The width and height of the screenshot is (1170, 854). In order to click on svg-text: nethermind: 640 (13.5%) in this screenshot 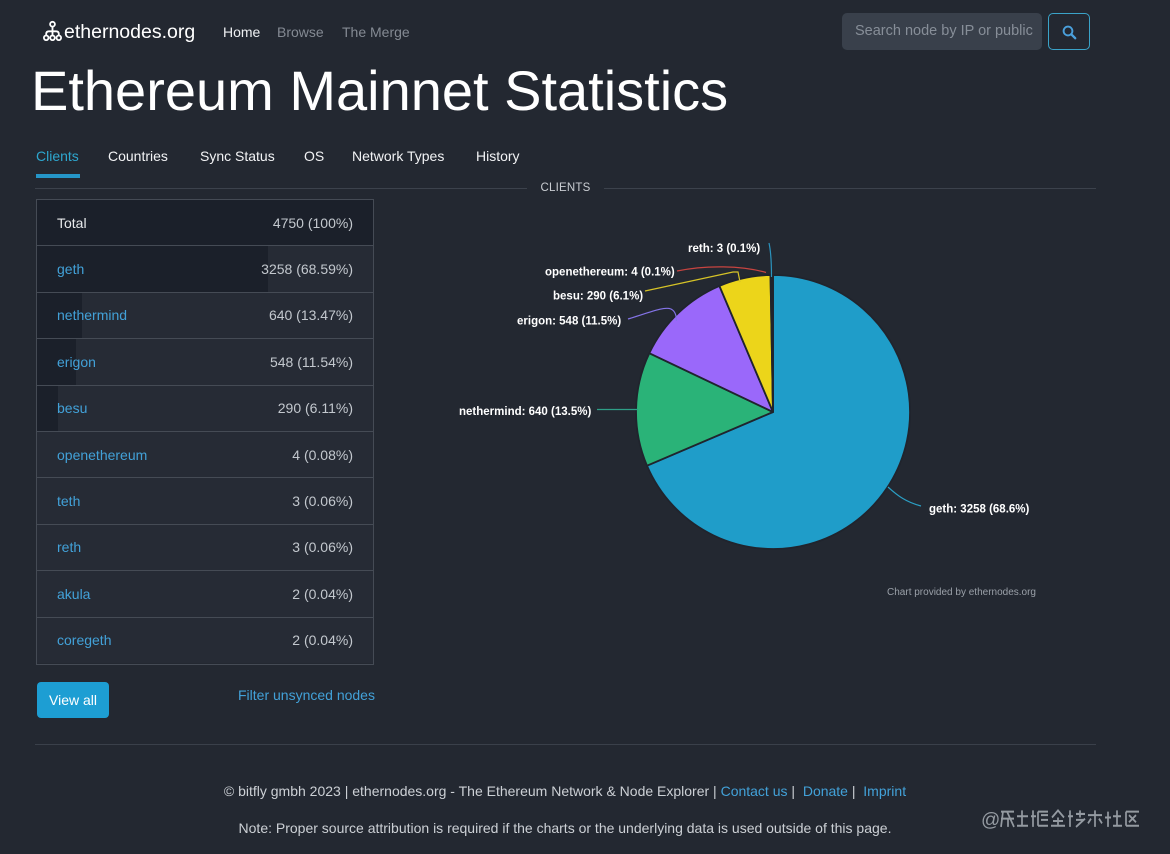, I will do `click(525, 412)`.